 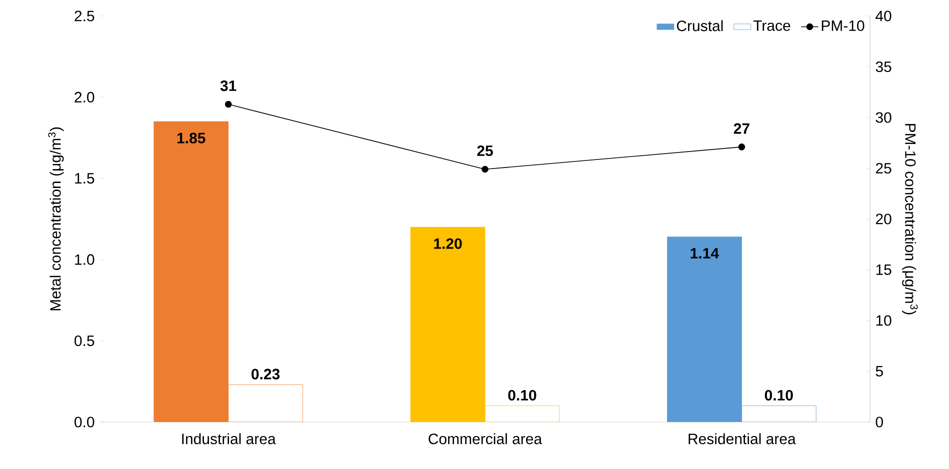 What do you see at coordinates (742, 128) in the screenshot?
I see `data-label: 27` at bounding box center [742, 128].